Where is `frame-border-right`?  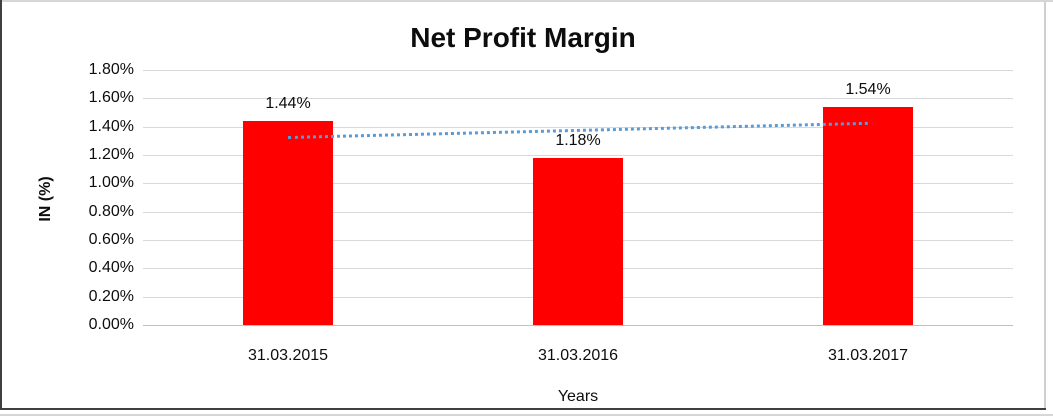 frame-border-right is located at coordinates (1045, 205).